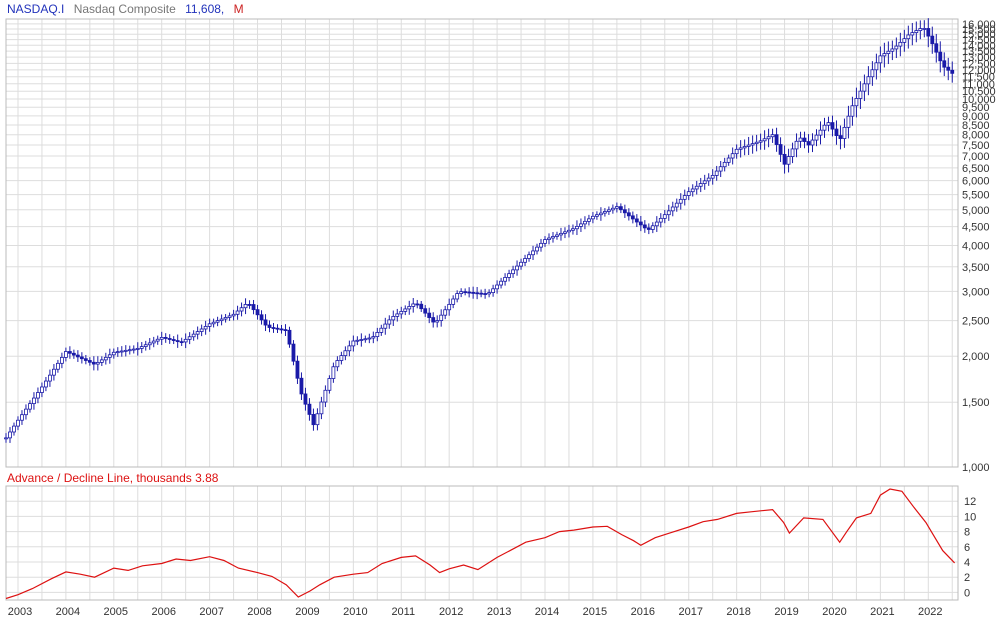  Describe the element at coordinates (979, 52) in the screenshot. I see `y-tick-label: 13,500` at that location.